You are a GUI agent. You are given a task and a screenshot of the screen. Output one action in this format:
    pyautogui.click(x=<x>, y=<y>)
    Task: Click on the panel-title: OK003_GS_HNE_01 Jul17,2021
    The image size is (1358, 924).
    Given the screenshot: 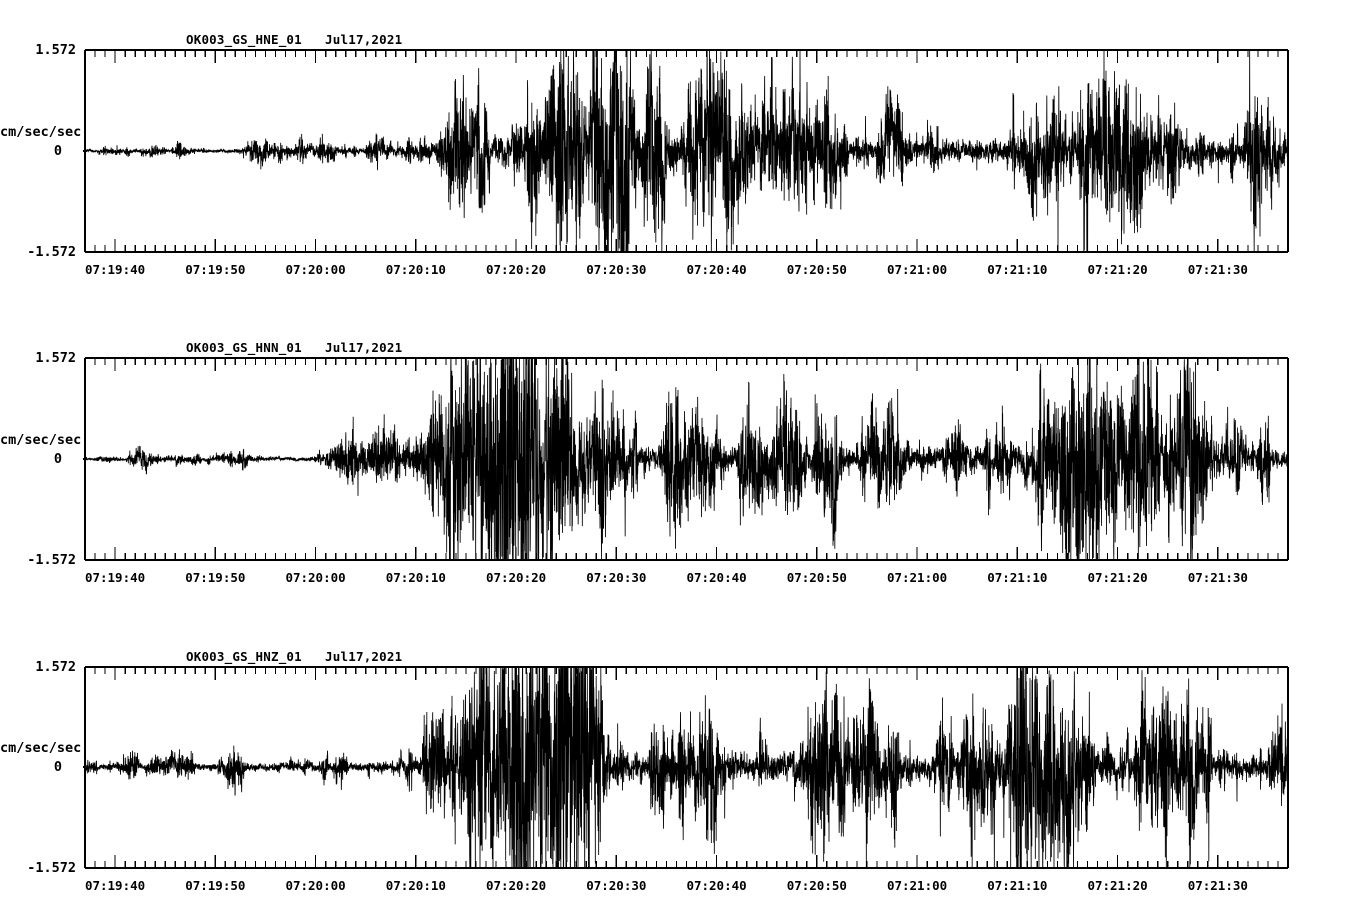 What is the action you would take?
    pyautogui.click(x=294, y=39)
    